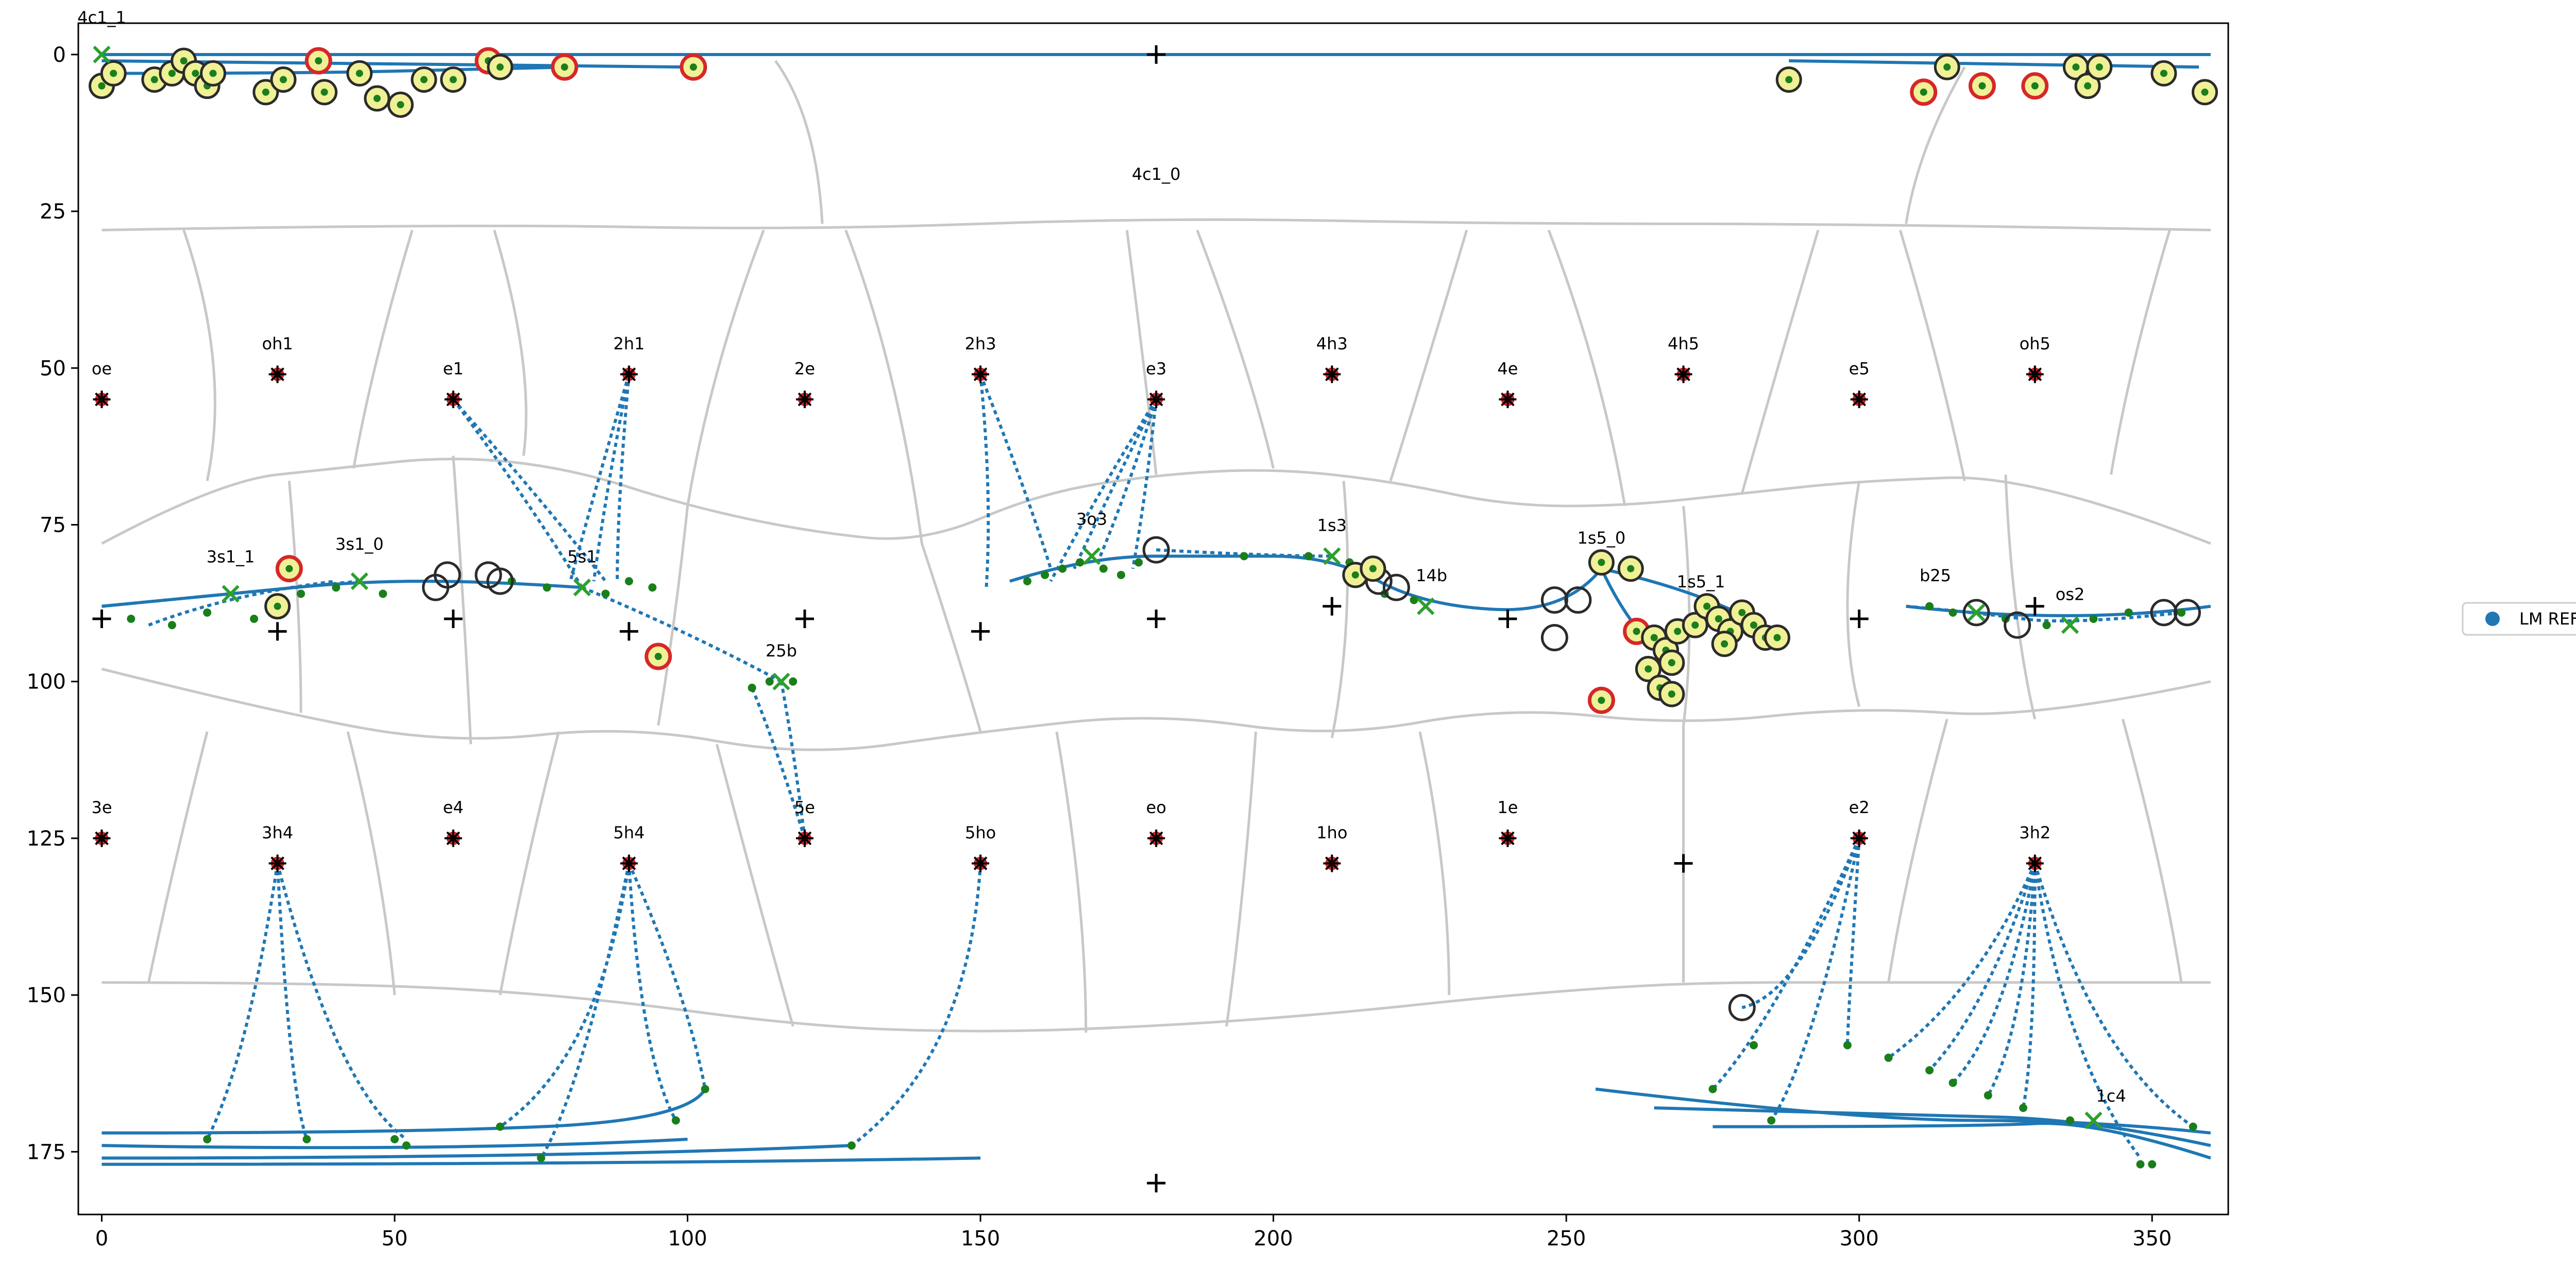  Describe the element at coordinates (1156, 368) in the screenshot. I see `region-label: e3` at that location.